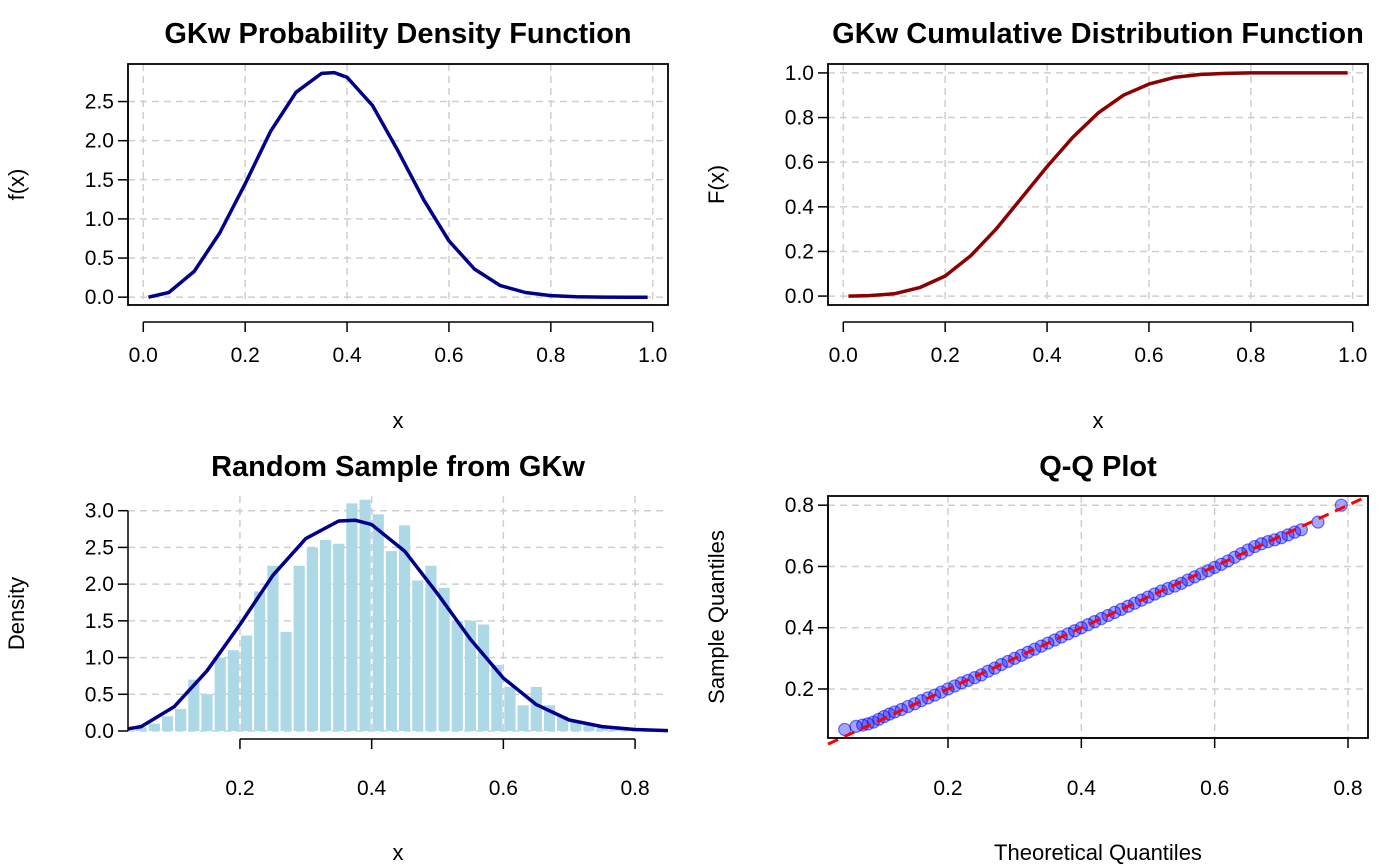 Image resolution: width=1400 pixels, height=866 pixels. I want to click on chart-title: GKw Cumulative Distribution Function, so click(1098, 34).